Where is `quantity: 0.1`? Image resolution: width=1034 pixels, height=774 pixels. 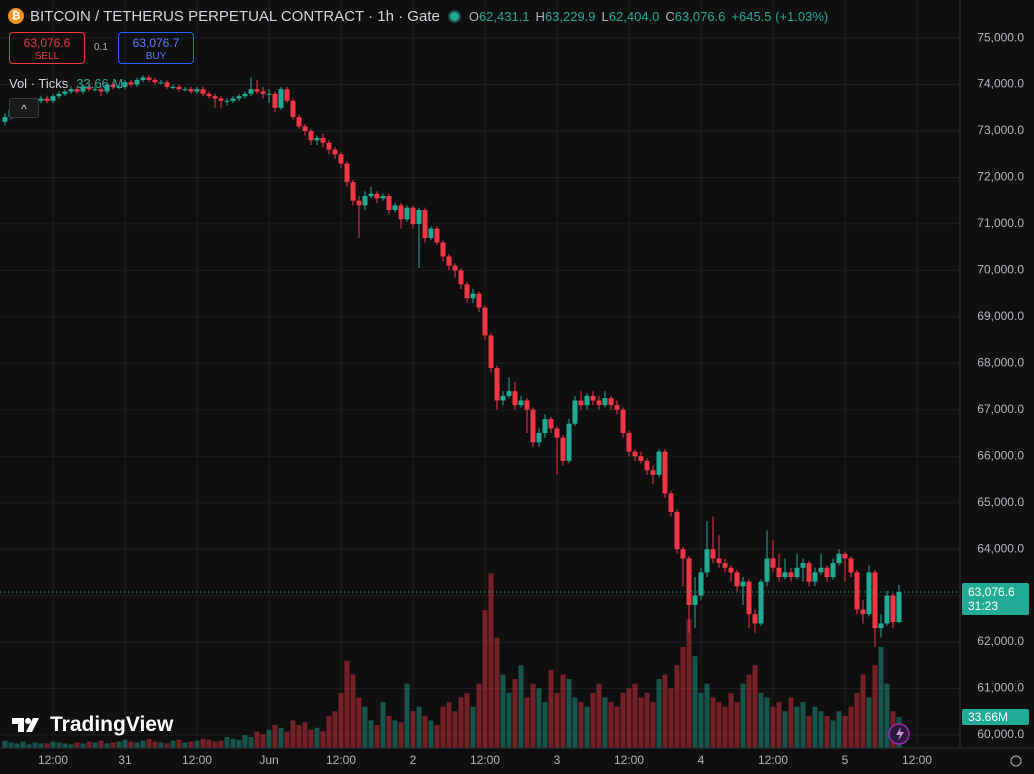
quantity: 0.1 is located at coordinates (101, 47).